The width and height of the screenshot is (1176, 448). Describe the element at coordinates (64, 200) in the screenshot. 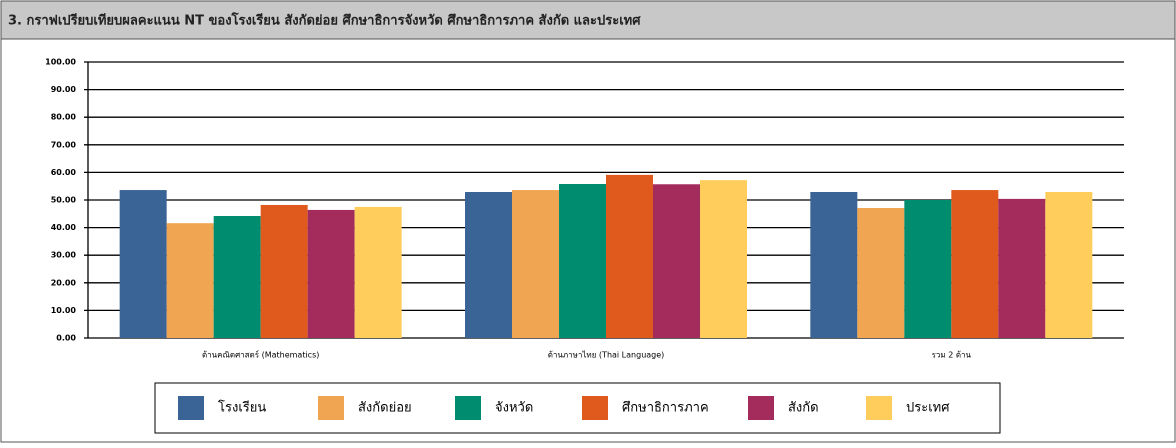

I see `y-tick-label: 50.00` at that location.